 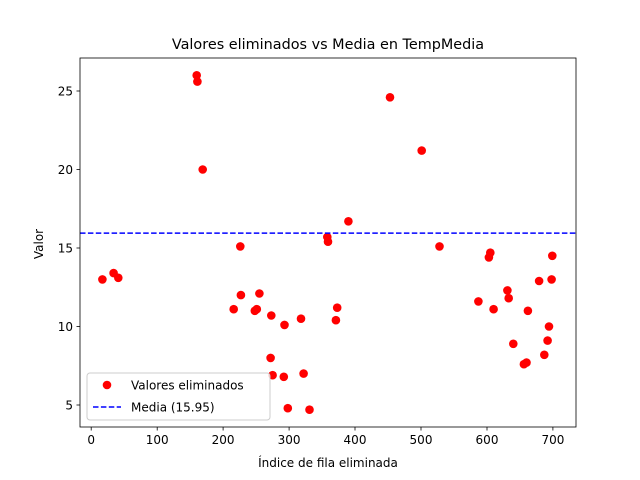 I want to click on y-tick-label: 15, so click(x=65, y=248).